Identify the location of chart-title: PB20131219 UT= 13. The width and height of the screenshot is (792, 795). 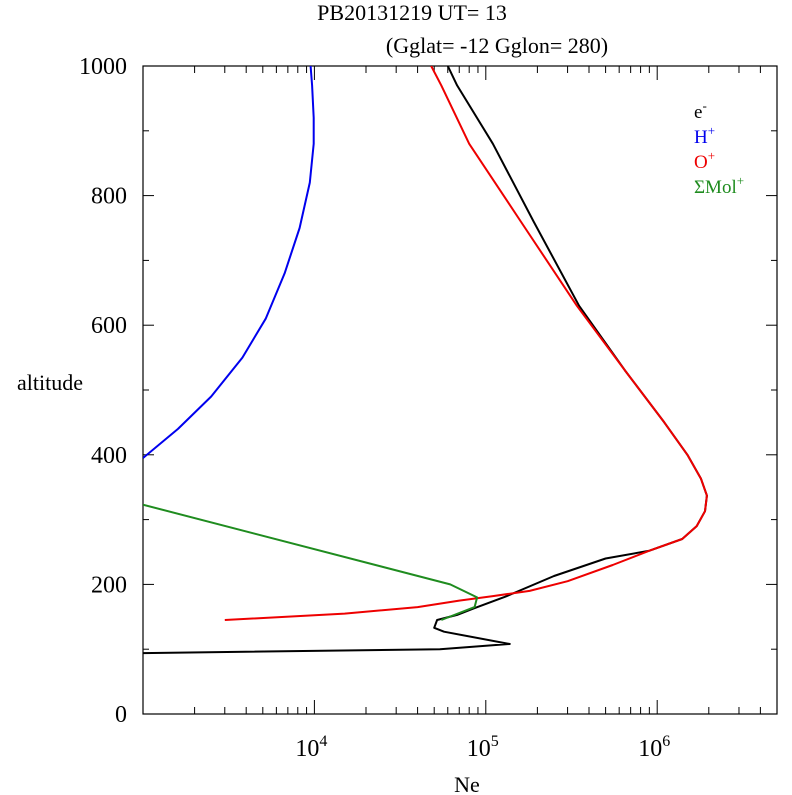
(412, 12).